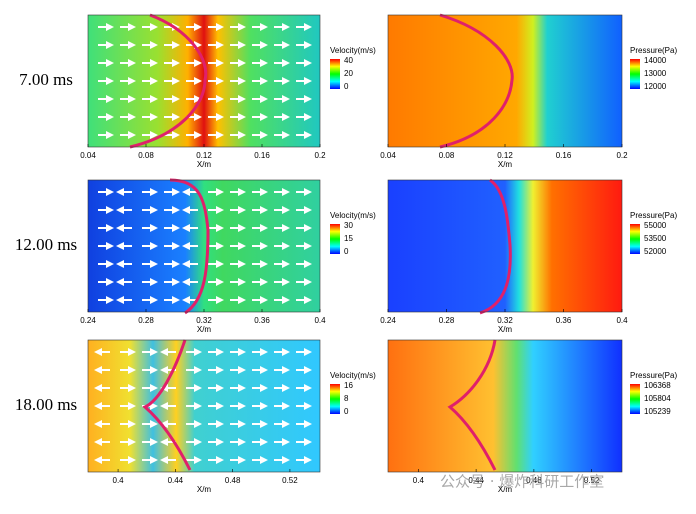  I want to click on time-label: 18.00 ms, so click(46, 404).